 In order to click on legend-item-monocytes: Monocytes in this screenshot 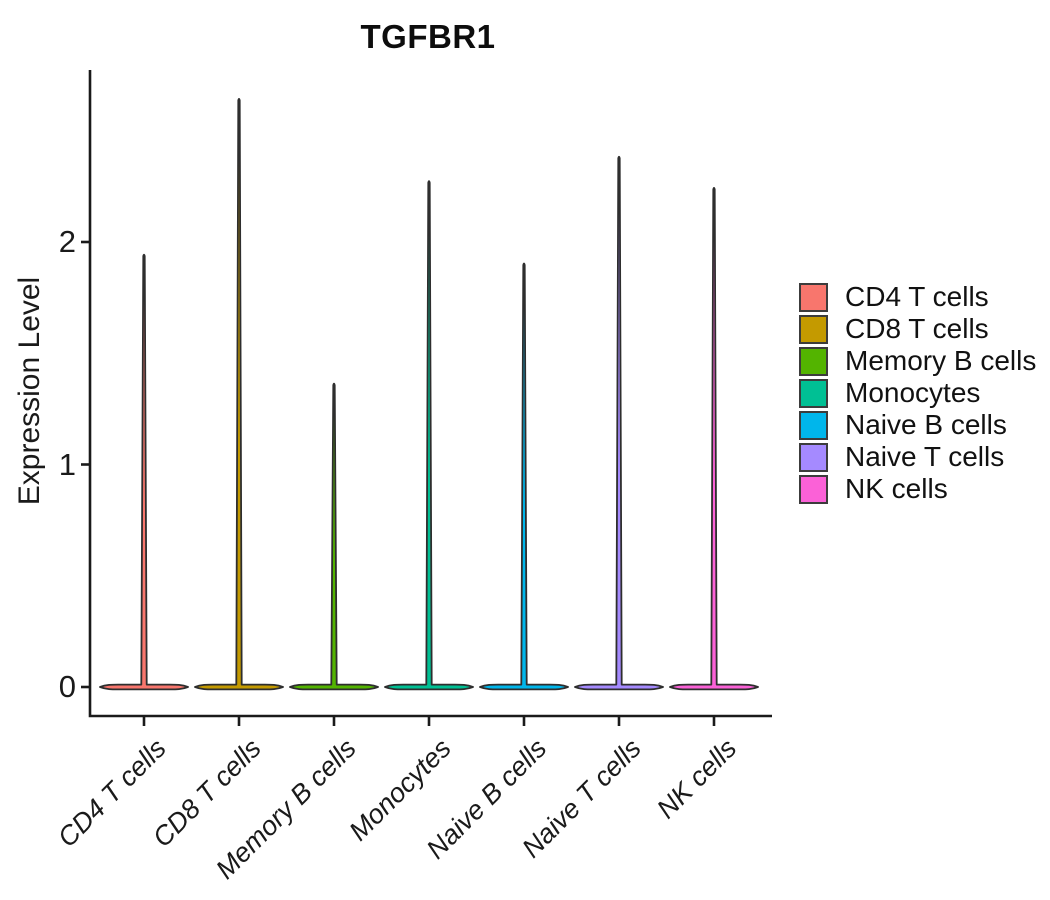, I will do `click(917, 393)`.